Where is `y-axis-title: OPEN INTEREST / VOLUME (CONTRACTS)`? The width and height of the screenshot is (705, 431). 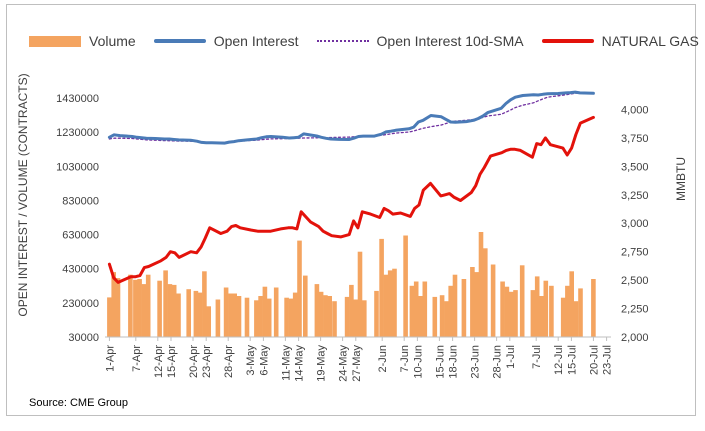
y-axis-title: OPEN INTEREST / VOLUME (CONTRACTS) is located at coordinates (23, 194).